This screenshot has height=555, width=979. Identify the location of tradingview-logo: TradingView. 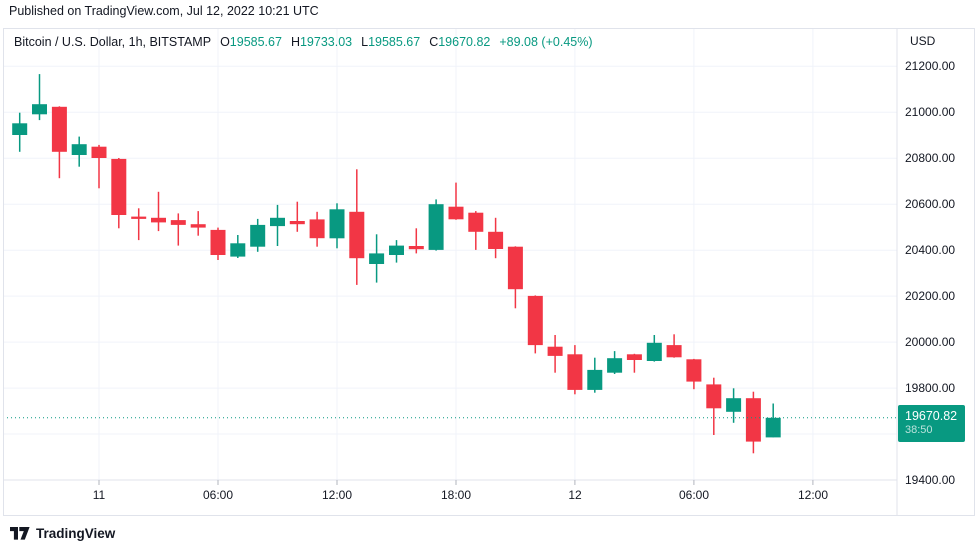
(62, 533).